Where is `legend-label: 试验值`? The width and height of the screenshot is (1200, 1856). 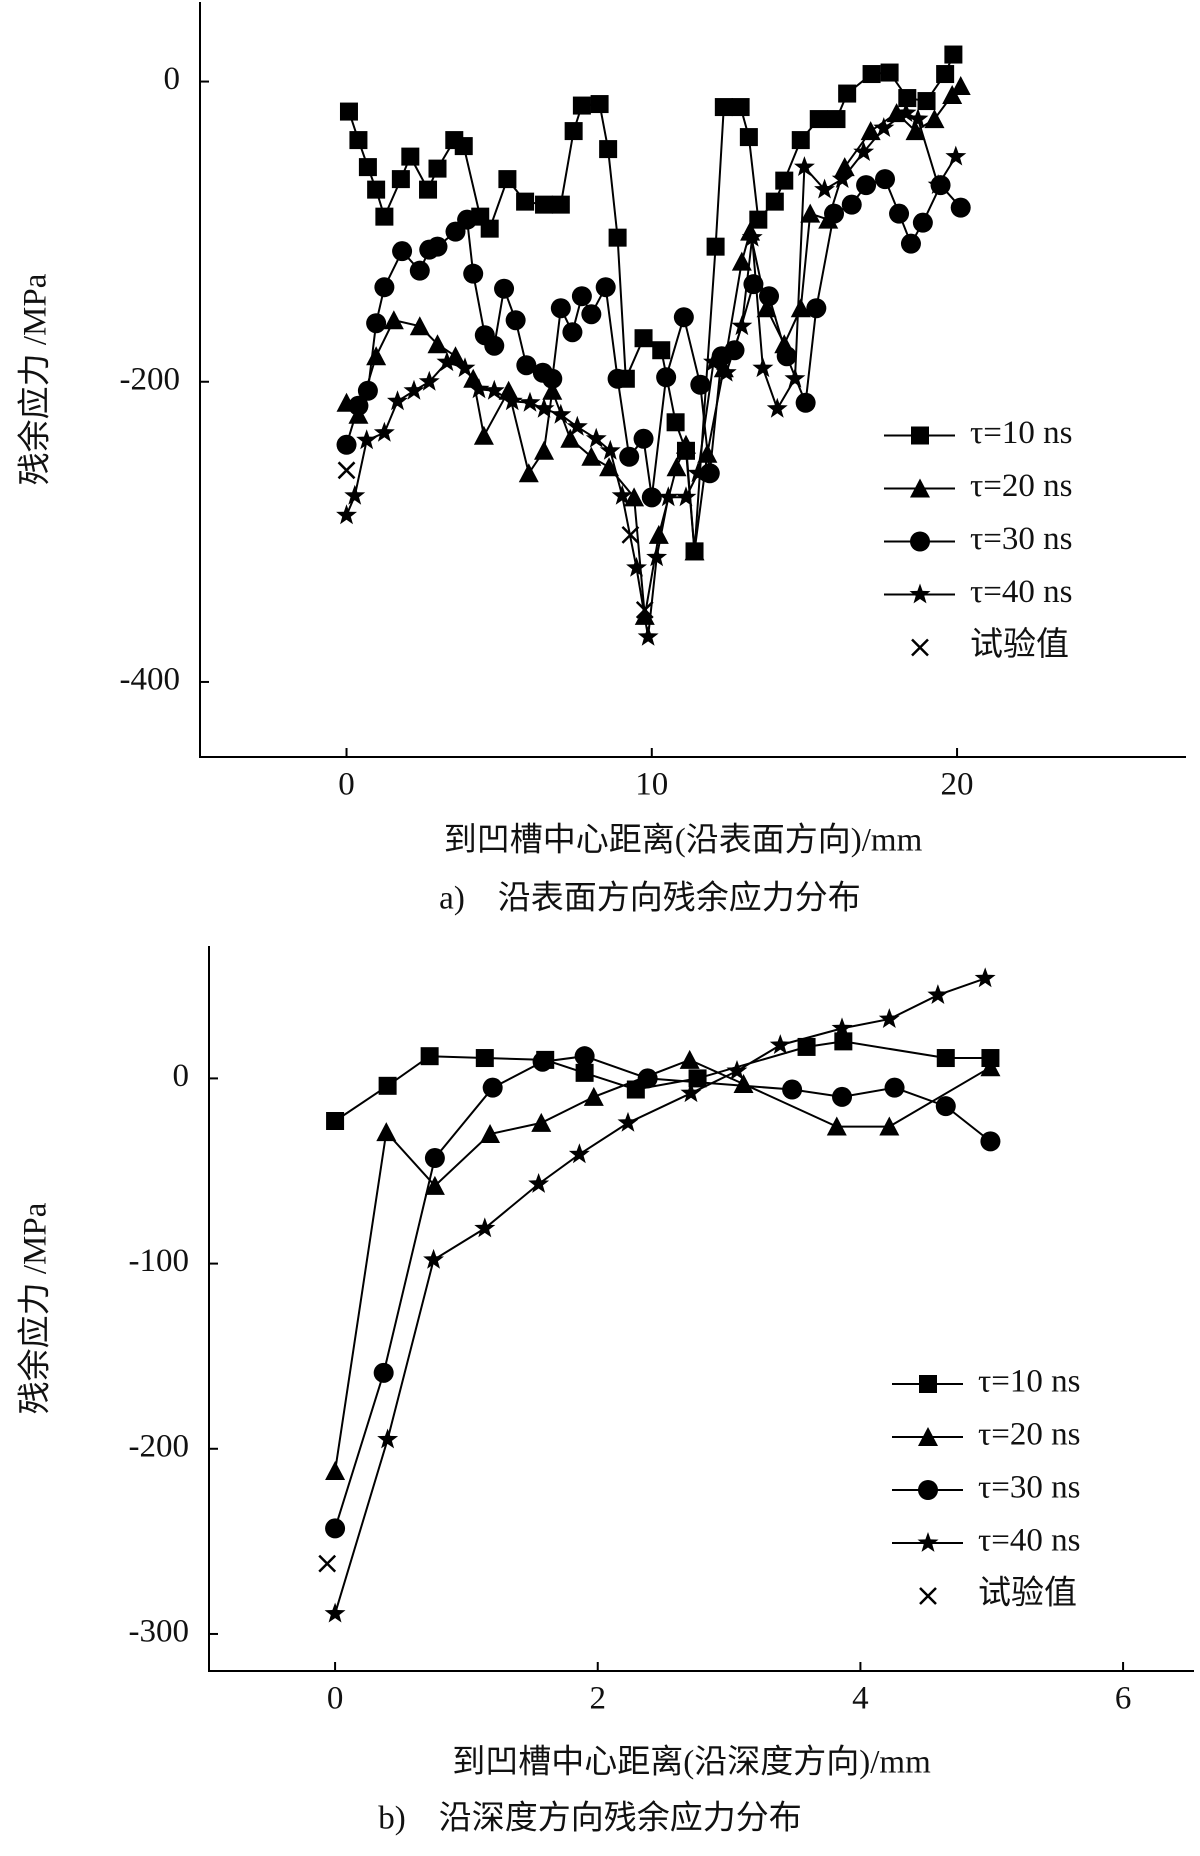
legend-label: 试验值 is located at coordinates (1027, 1593).